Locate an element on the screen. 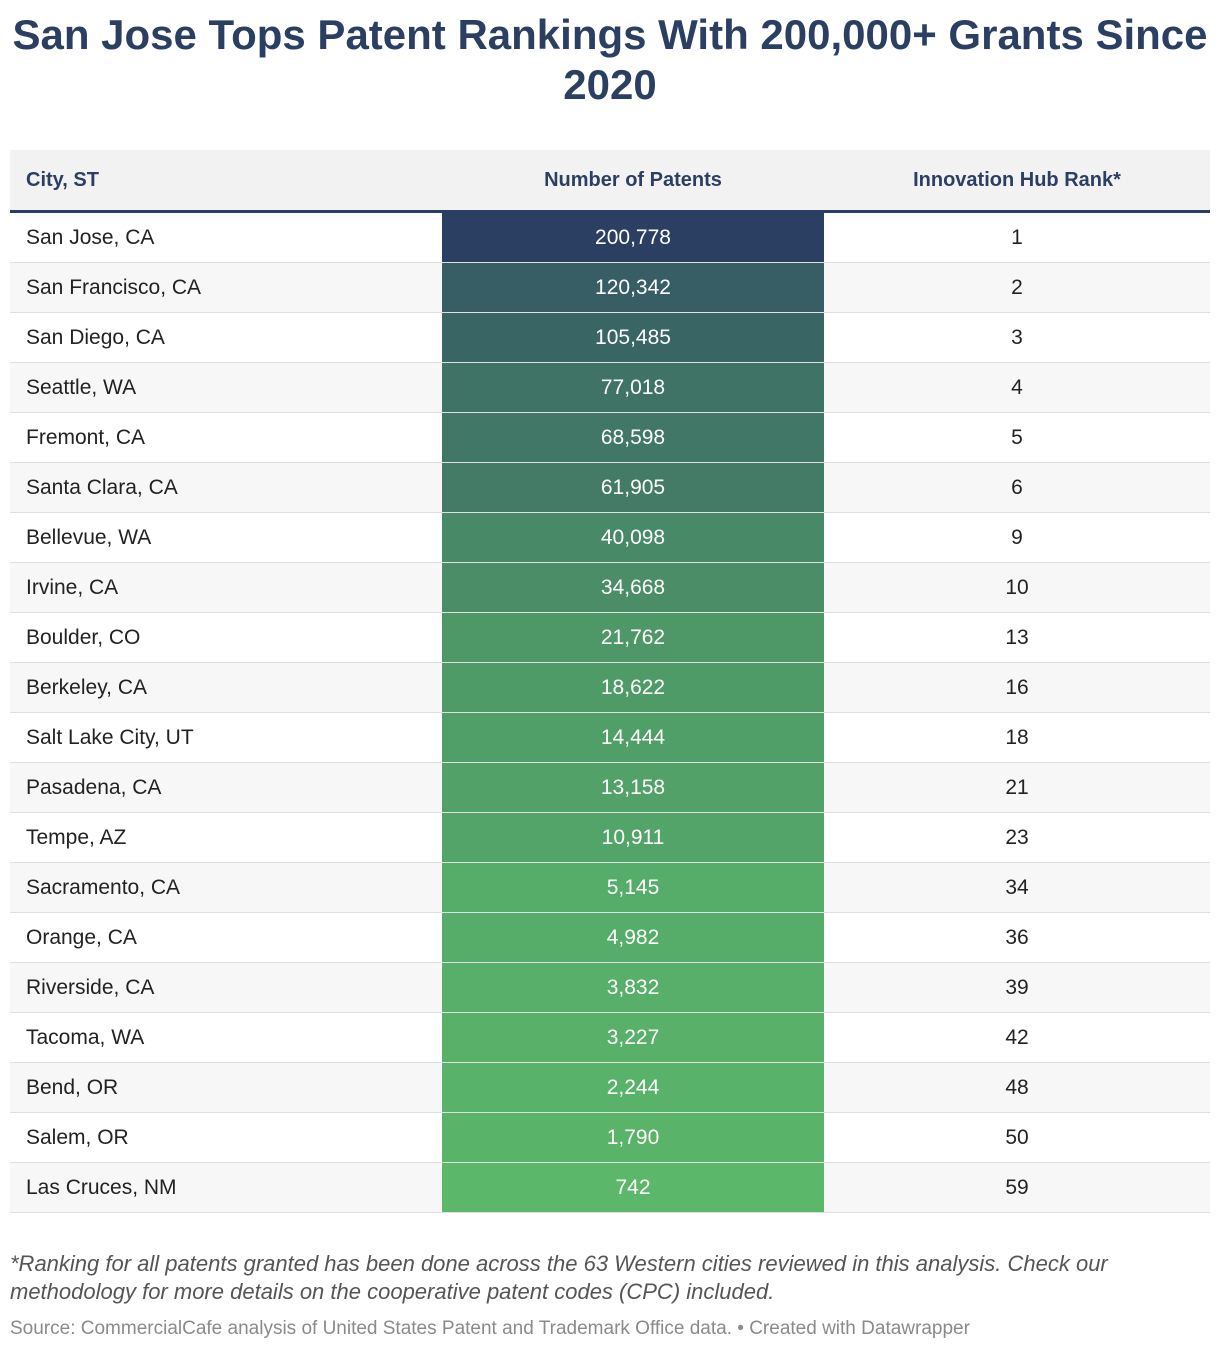 The height and width of the screenshot is (1364, 1220). table-row: Bellevue, WA 40,098 9 is located at coordinates (610, 538).